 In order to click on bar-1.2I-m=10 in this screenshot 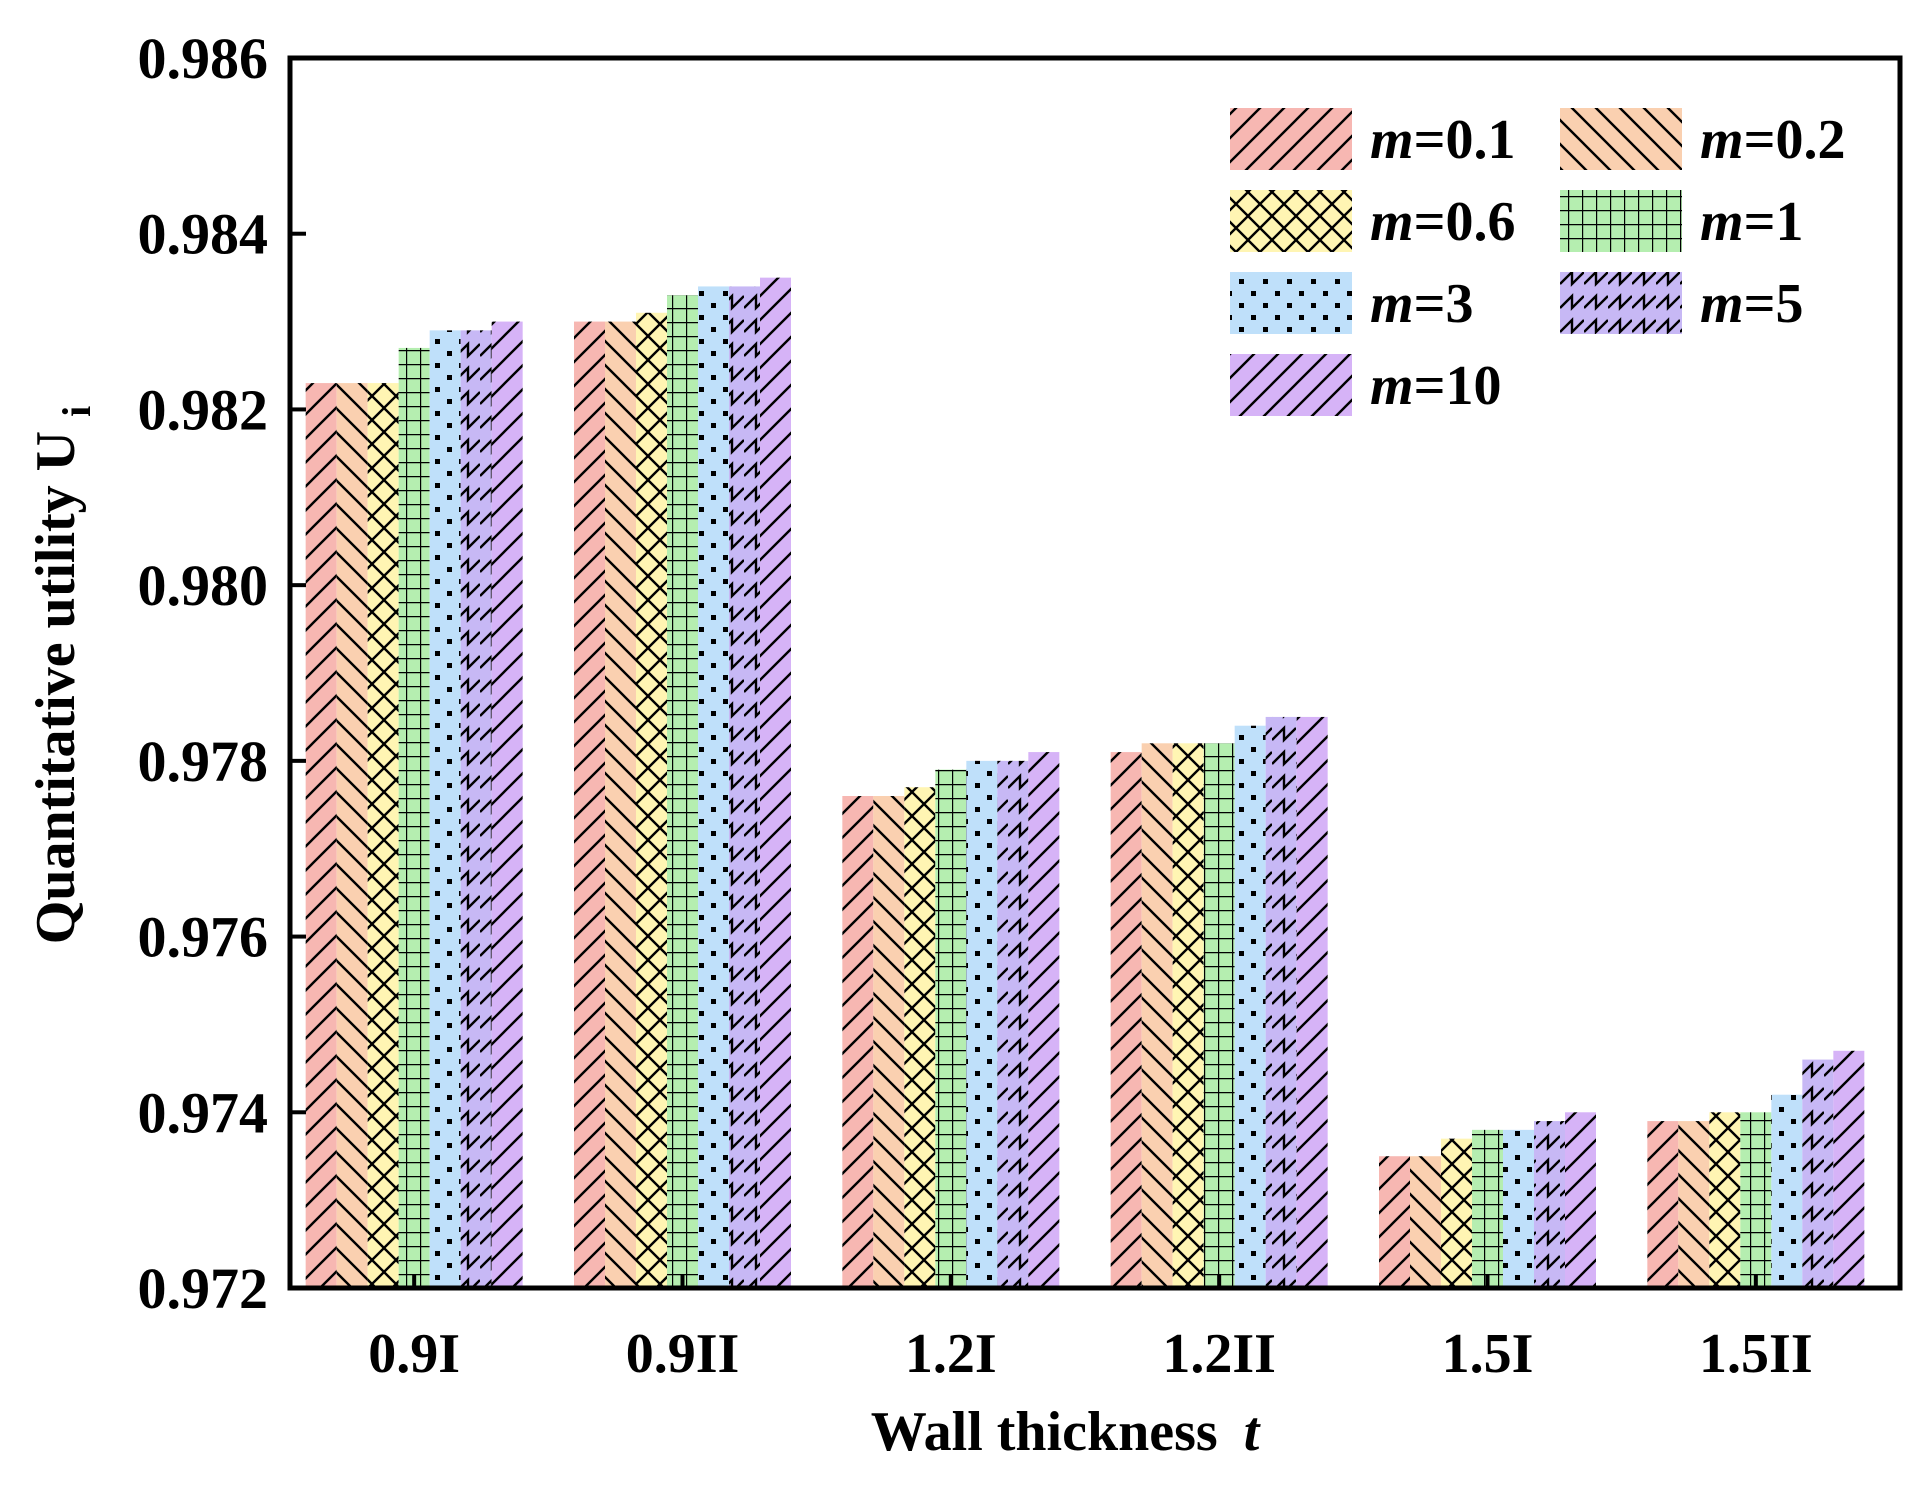, I will do `click(1044, 1020)`.